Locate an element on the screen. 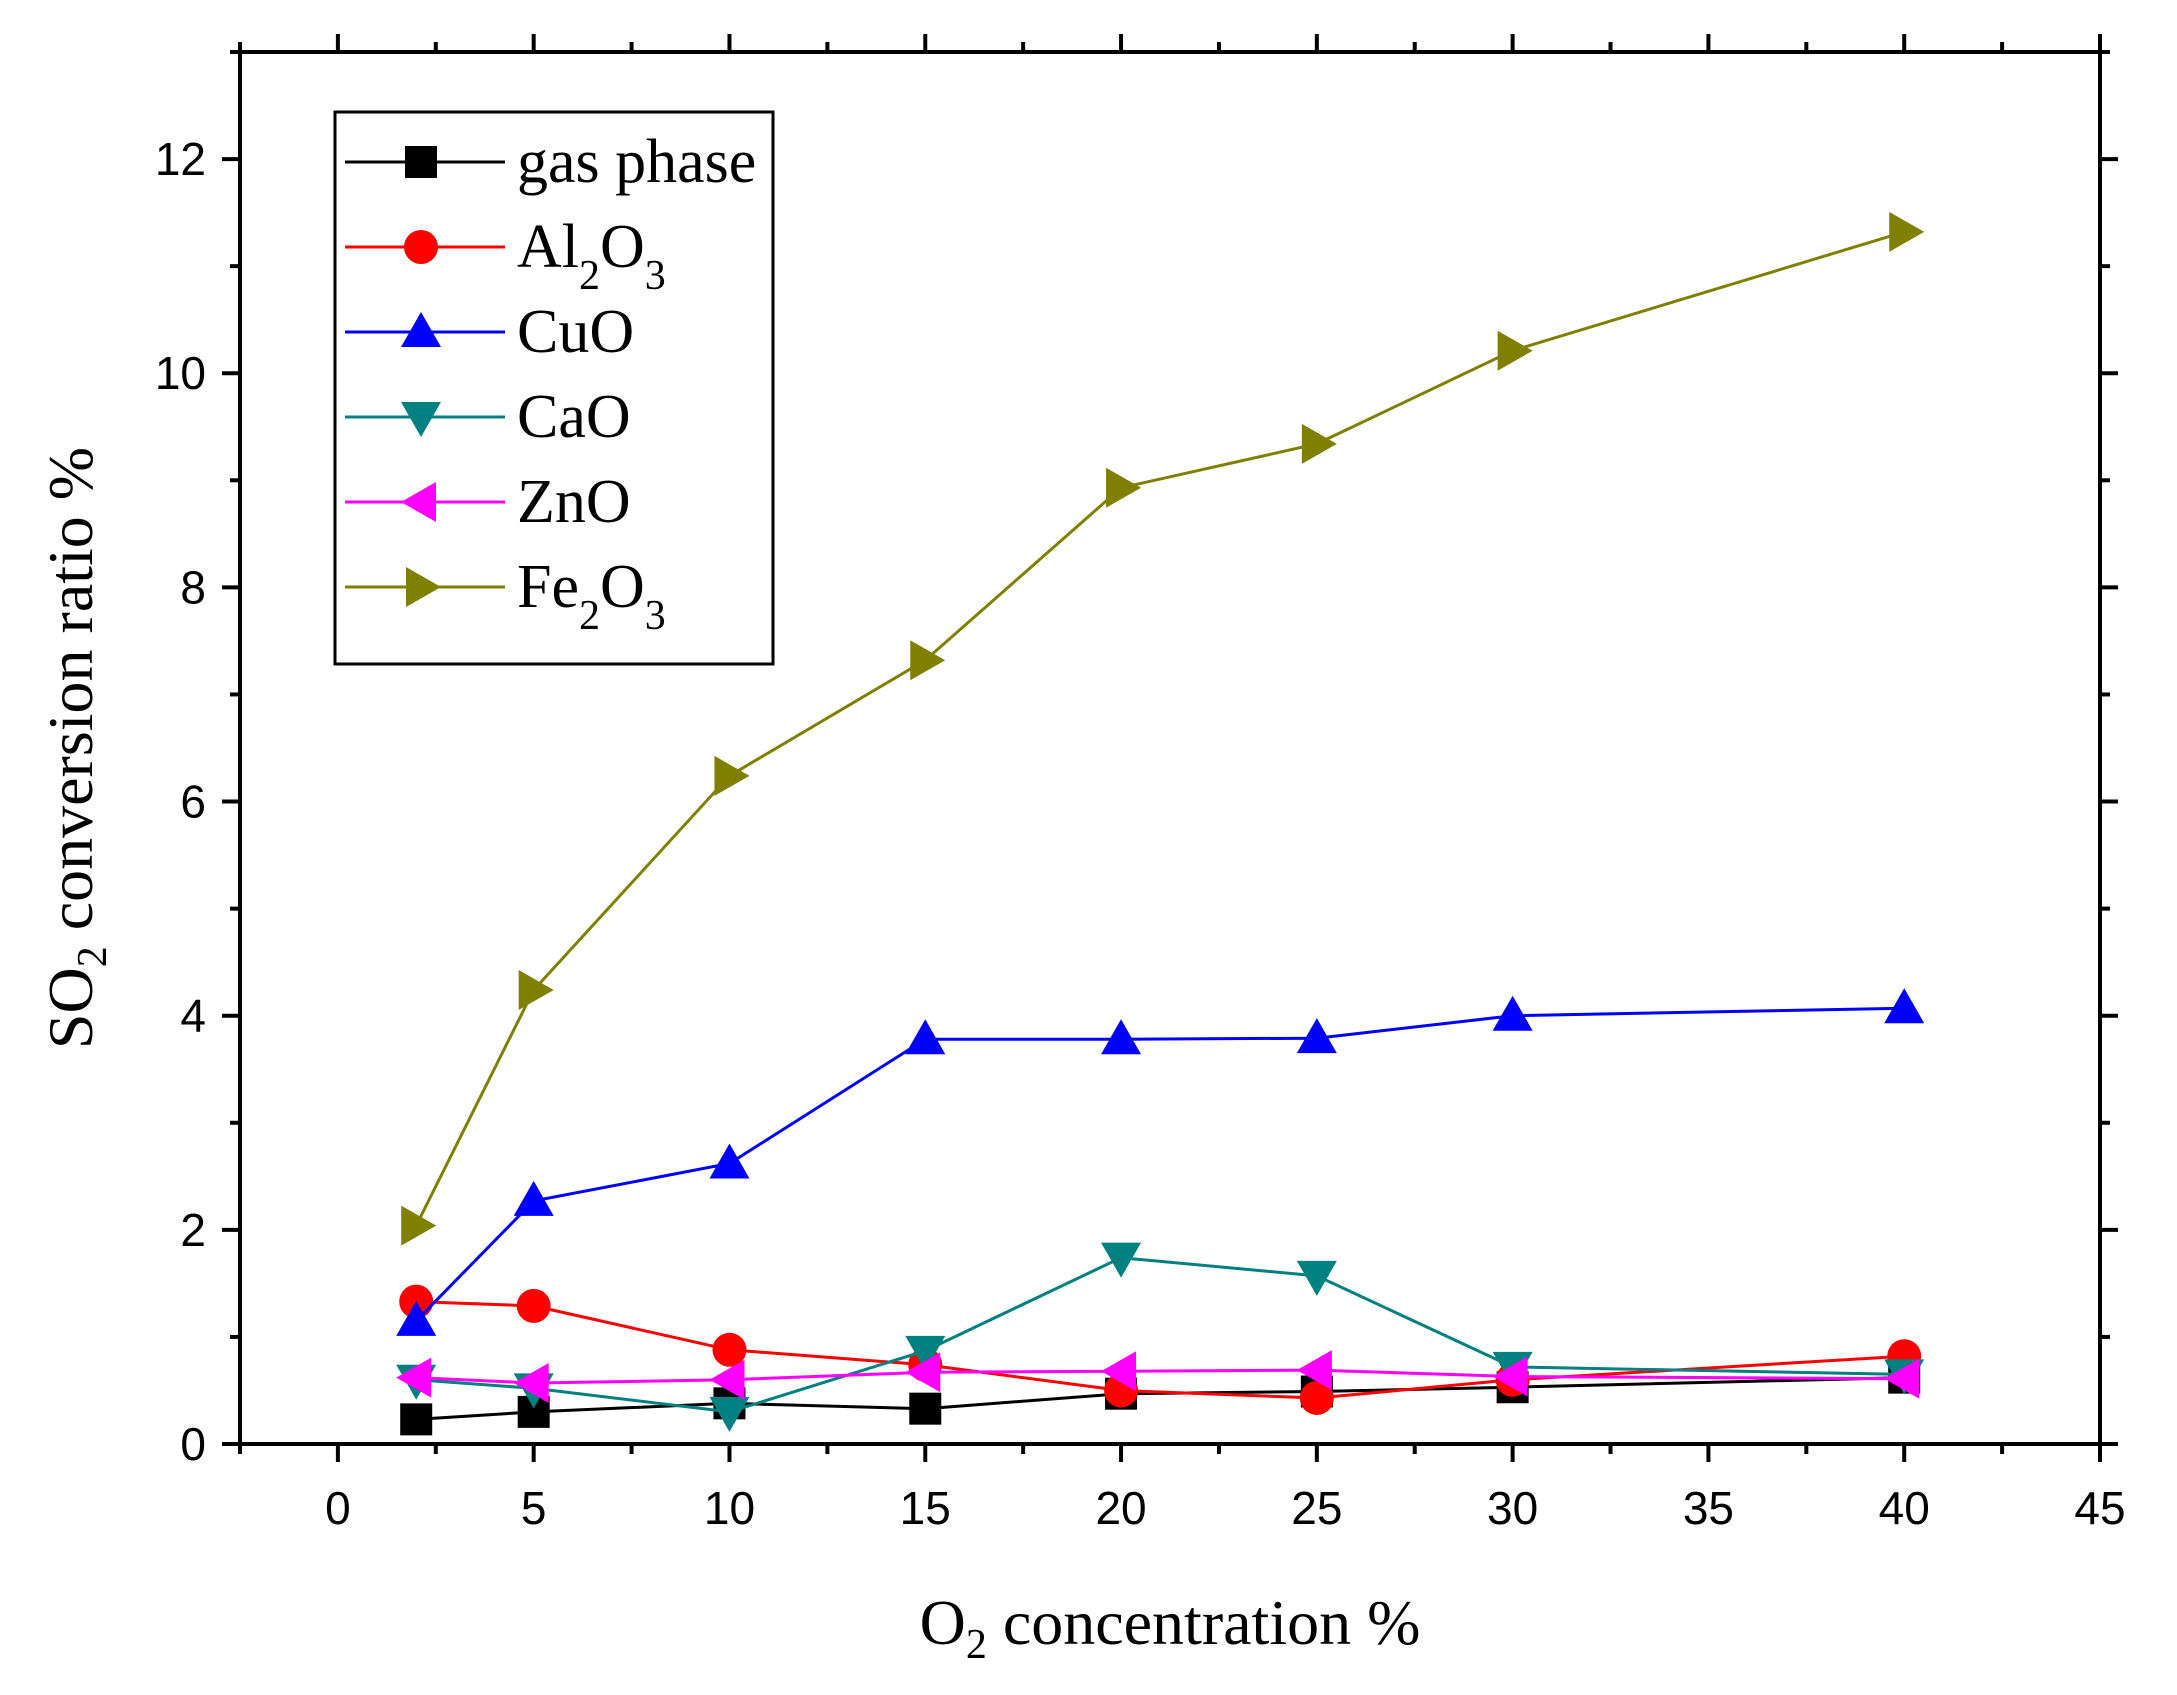 This screenshot has height=1695, width=2177. legend-label: ZnO is located at coordinates (574, 502).